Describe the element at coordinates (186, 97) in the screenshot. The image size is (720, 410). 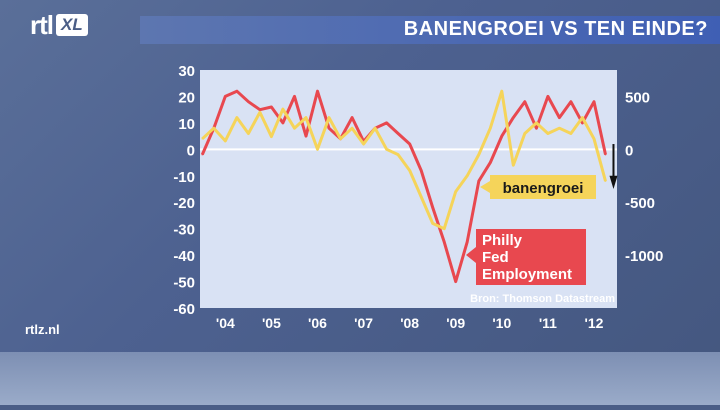
I see `y-left-tick-label: 20` at that location.